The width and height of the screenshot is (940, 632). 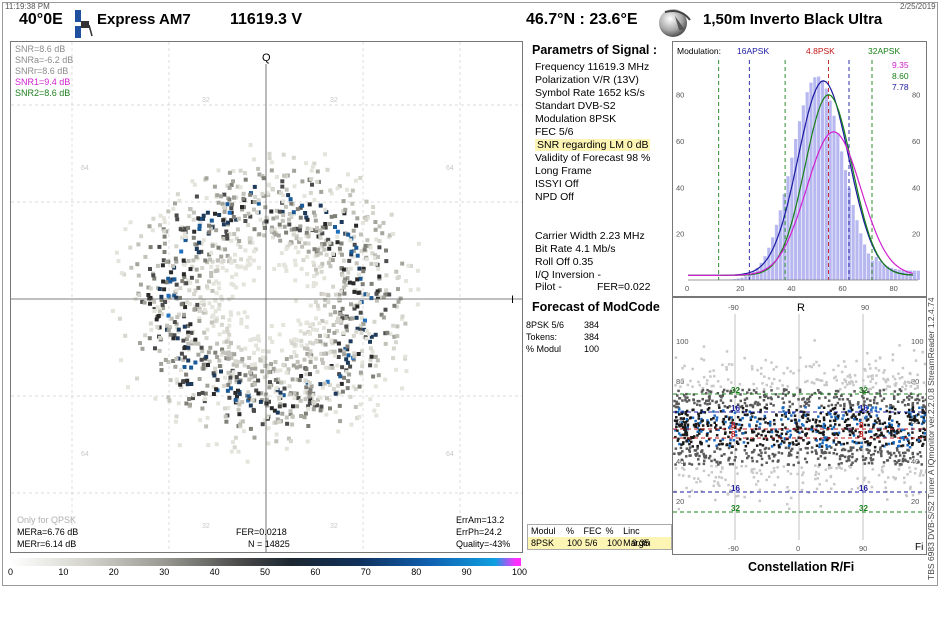 What do you see at coordinates (557, 184) in the screenshot?
I see `param-line: ISSYI Off` at bounding box center [557, 184].